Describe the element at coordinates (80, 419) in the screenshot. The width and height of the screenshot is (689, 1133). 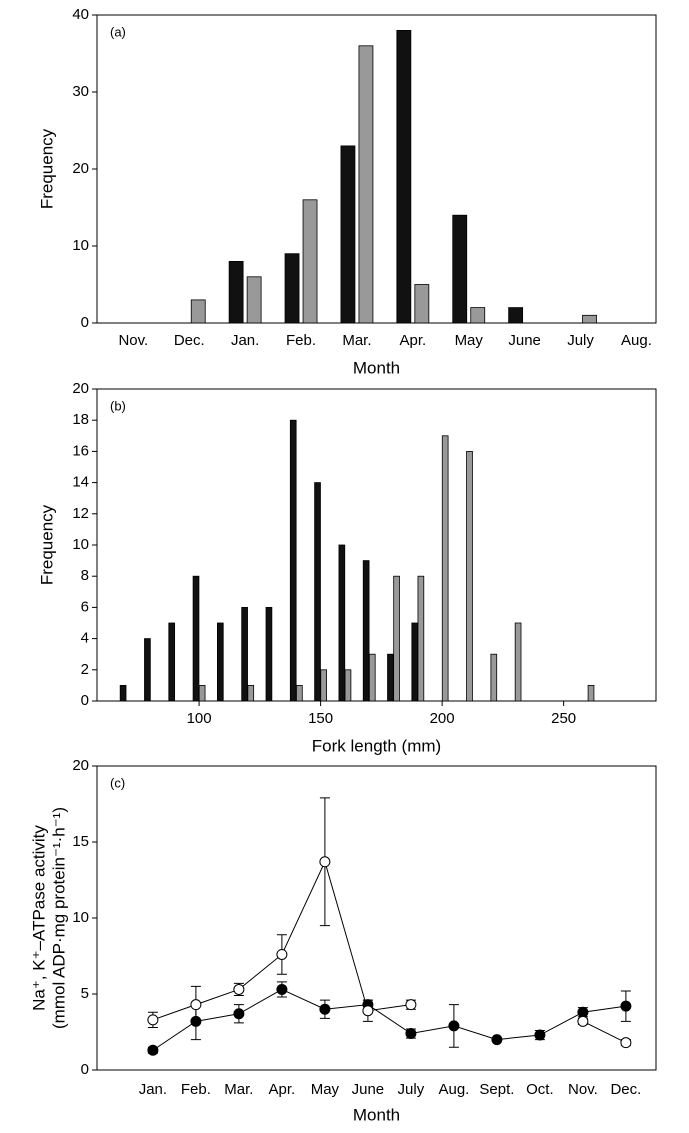
I see `y-tick-label: 18` at that location.